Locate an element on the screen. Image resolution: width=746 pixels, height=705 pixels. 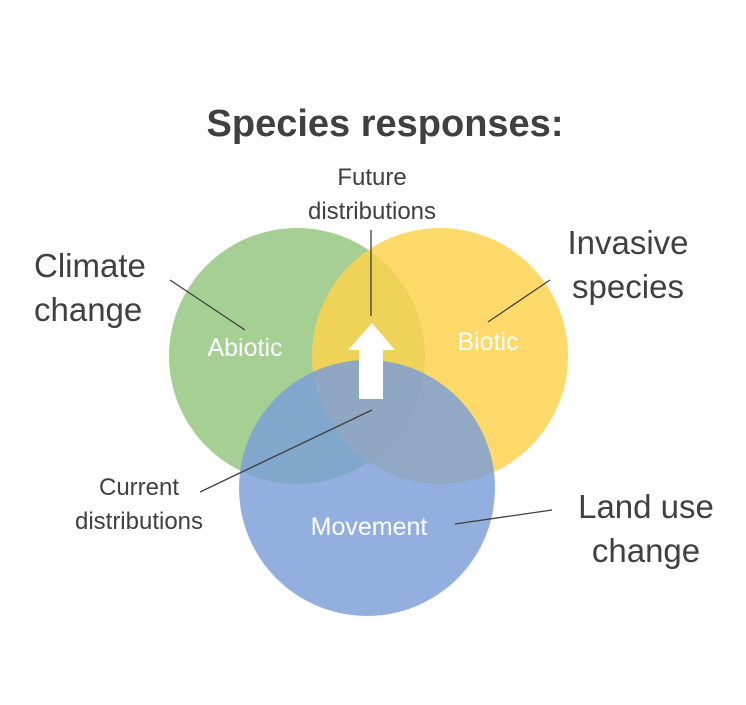
climate-change-label-line1: Climate is located at coordinates (90, 265).